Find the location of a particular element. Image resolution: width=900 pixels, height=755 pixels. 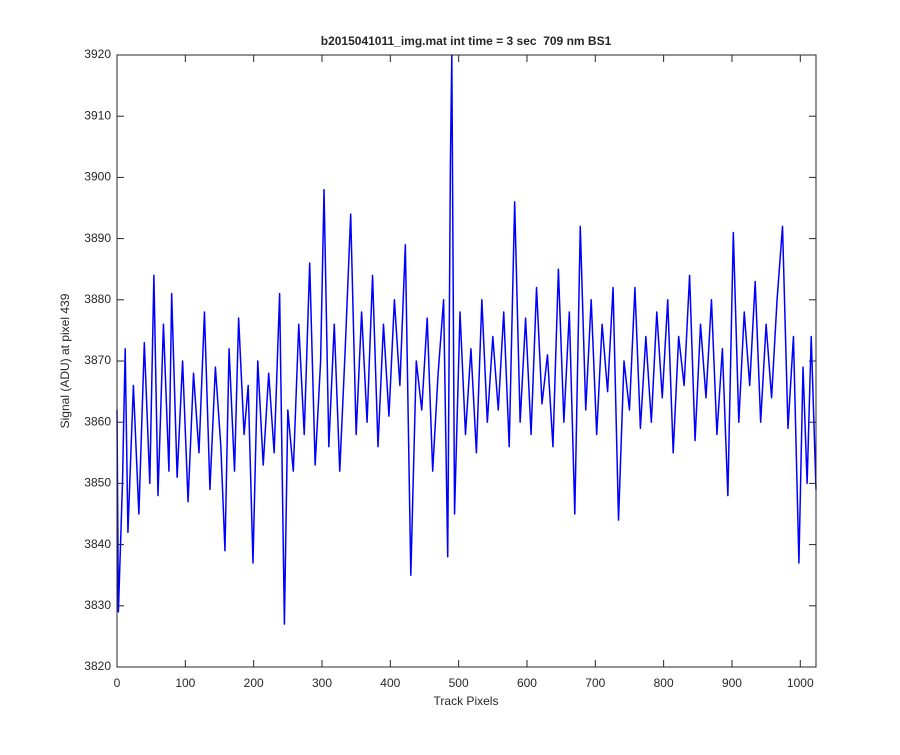

y-tick-label: 3890 is located at coordinates (97, 238).